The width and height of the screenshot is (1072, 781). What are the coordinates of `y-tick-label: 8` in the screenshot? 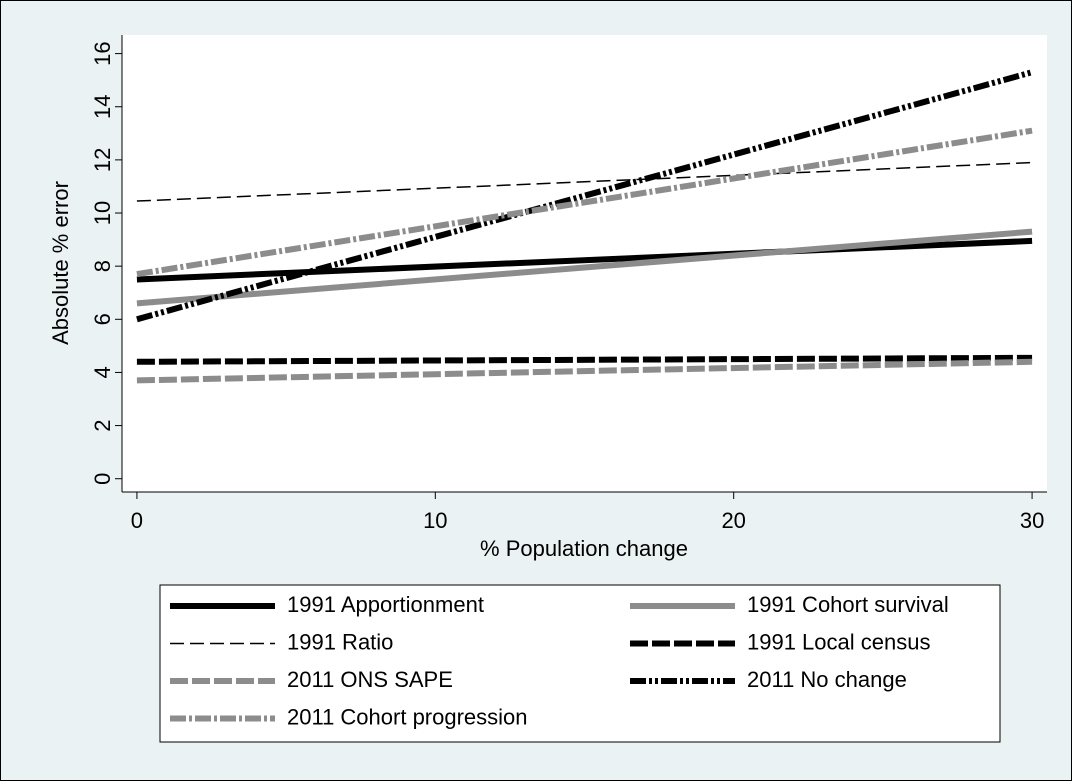 It's located at (102, 266).